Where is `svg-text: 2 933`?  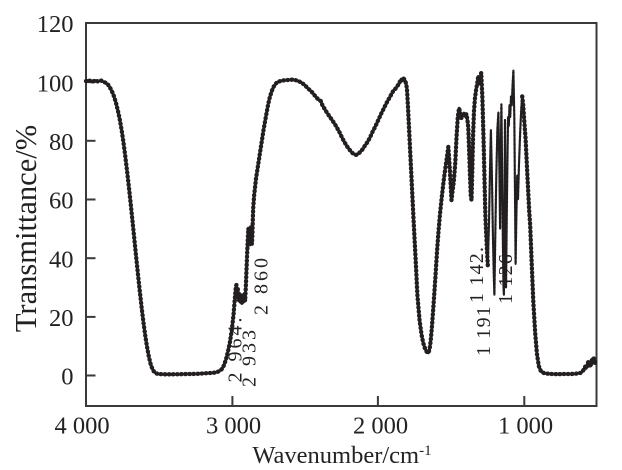
svg-text: 2 933 is located at coordinates (250, 357).